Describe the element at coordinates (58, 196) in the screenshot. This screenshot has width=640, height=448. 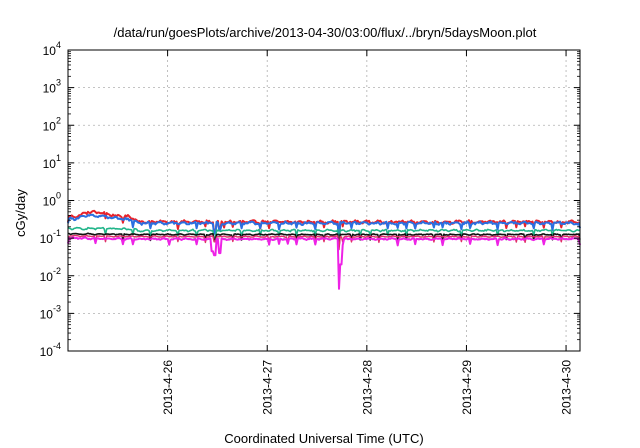
I see `y-tick-exponent: 0` at that location.